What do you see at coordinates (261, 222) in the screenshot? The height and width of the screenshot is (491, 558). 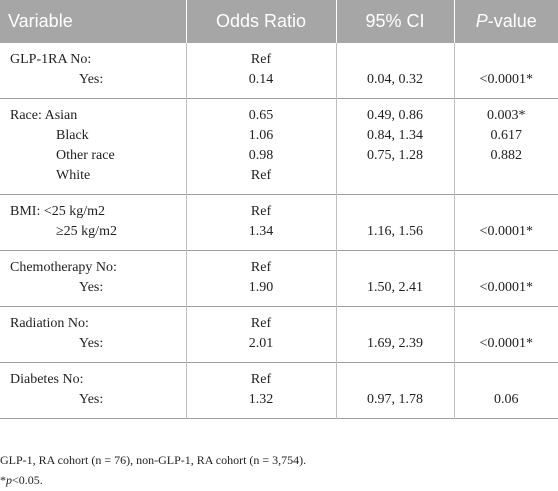 I see `cell-odds-ratio: Ref 1.34` at bounding box center [261, 222].